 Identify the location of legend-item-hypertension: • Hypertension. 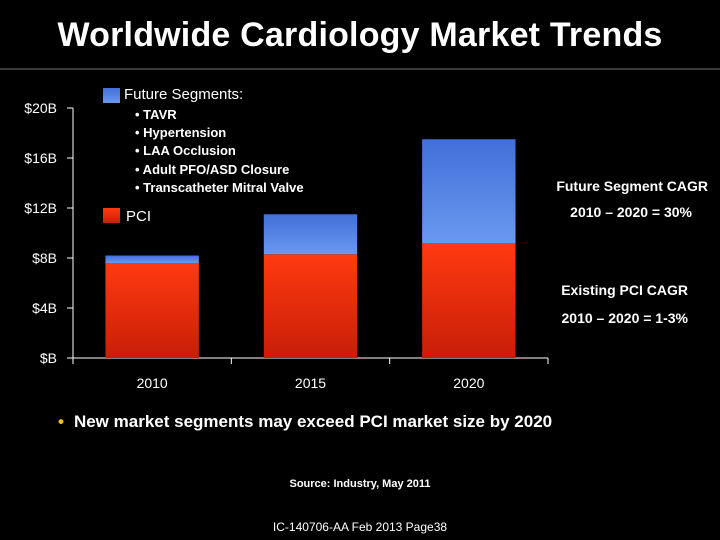
(181, 132).